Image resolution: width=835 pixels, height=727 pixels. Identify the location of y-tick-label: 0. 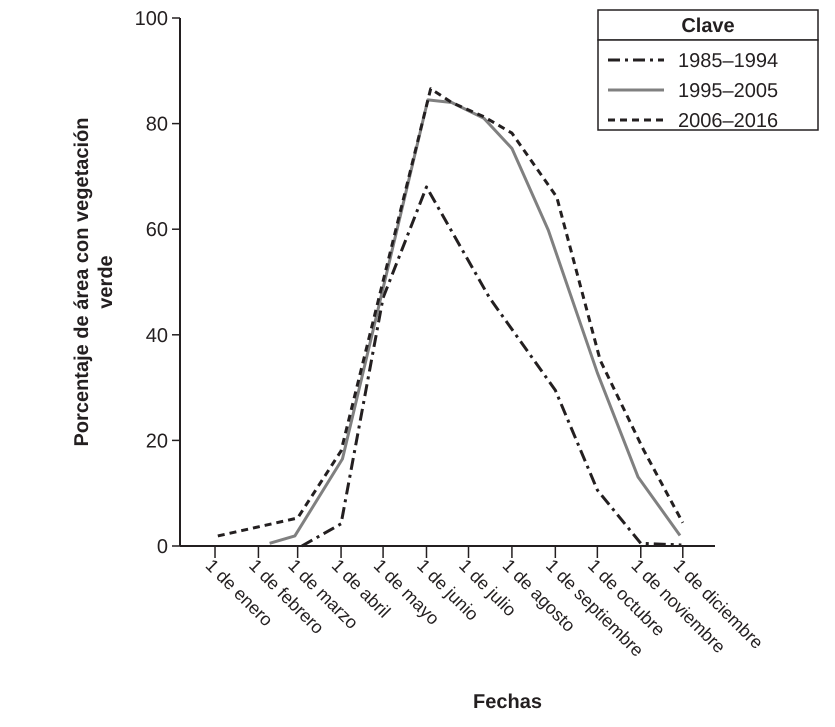
(162, 547).